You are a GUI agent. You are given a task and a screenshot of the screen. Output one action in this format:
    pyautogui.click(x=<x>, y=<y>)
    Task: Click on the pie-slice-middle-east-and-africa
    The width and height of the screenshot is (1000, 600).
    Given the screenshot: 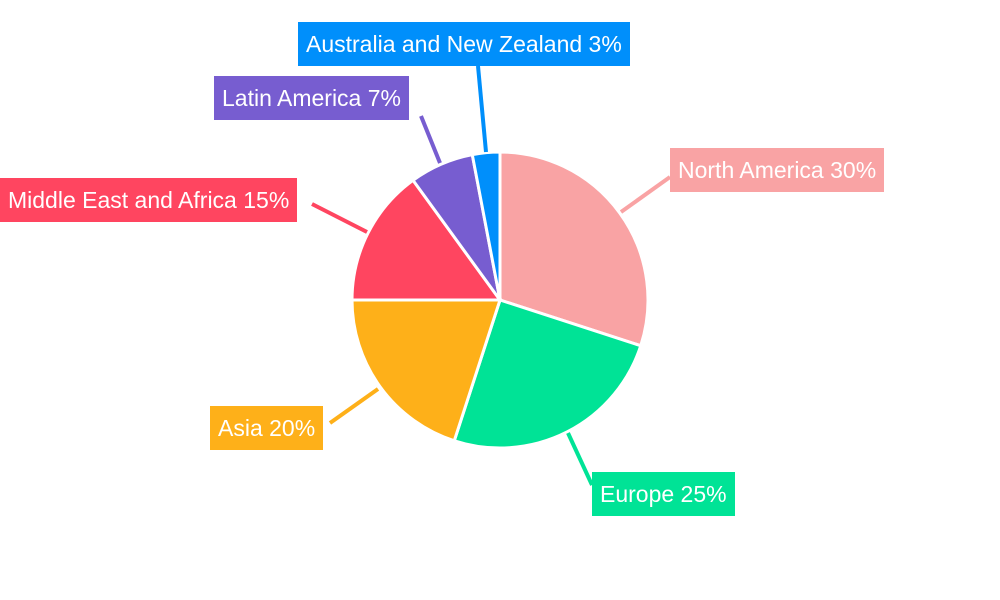 What is the action you would take?
    pyautogui.click(x=426, y=240)
    